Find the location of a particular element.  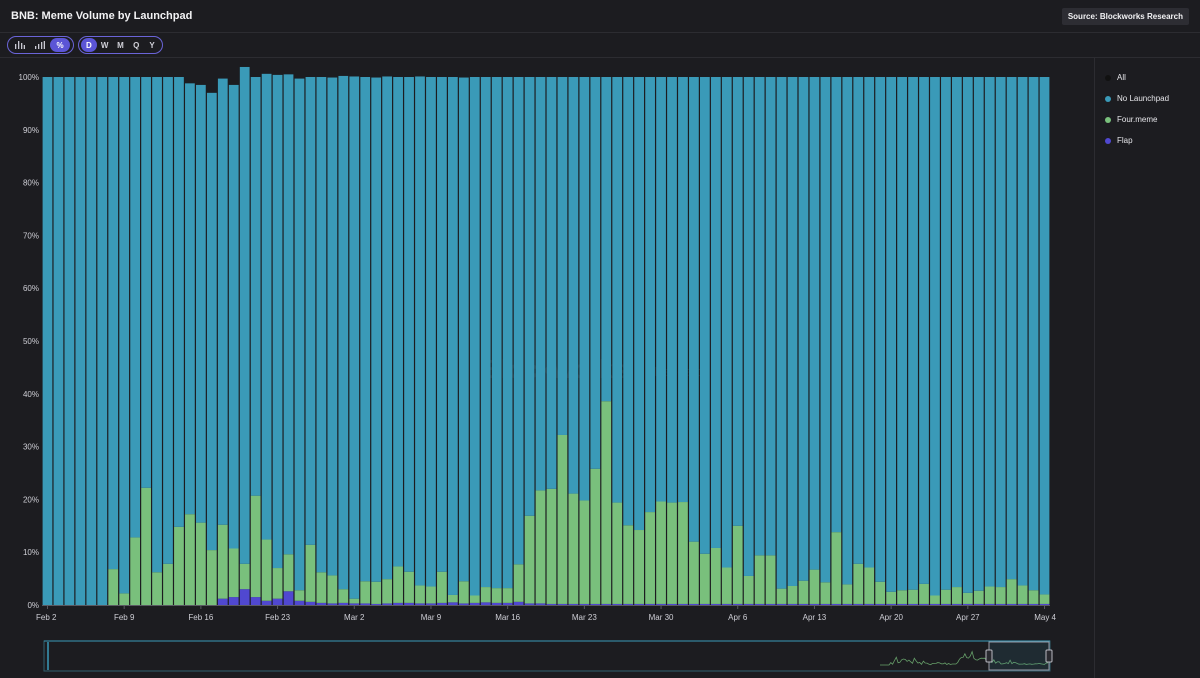

bar-chart-view-button is located at coordinates (20, 45).